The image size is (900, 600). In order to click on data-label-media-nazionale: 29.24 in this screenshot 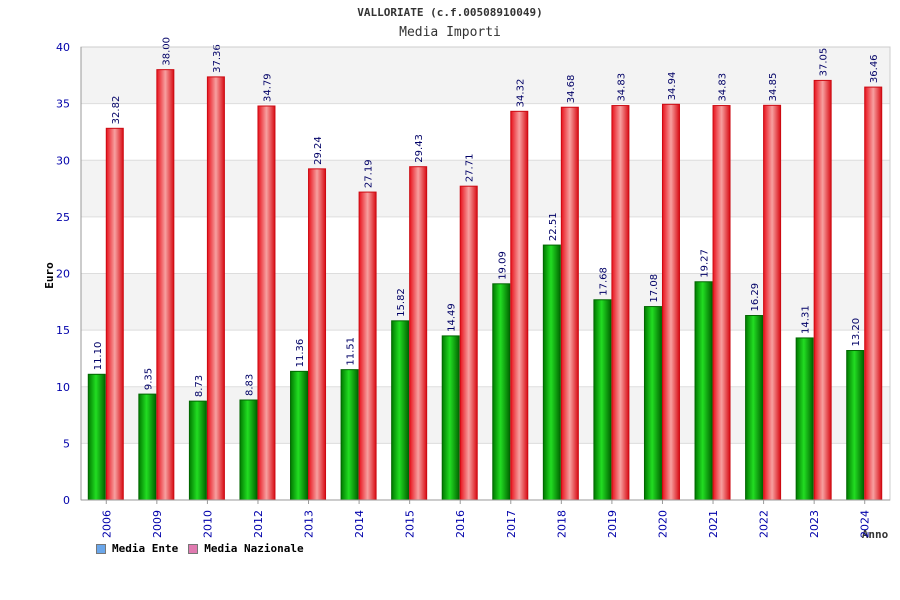, I will do `click(318, 150)`.